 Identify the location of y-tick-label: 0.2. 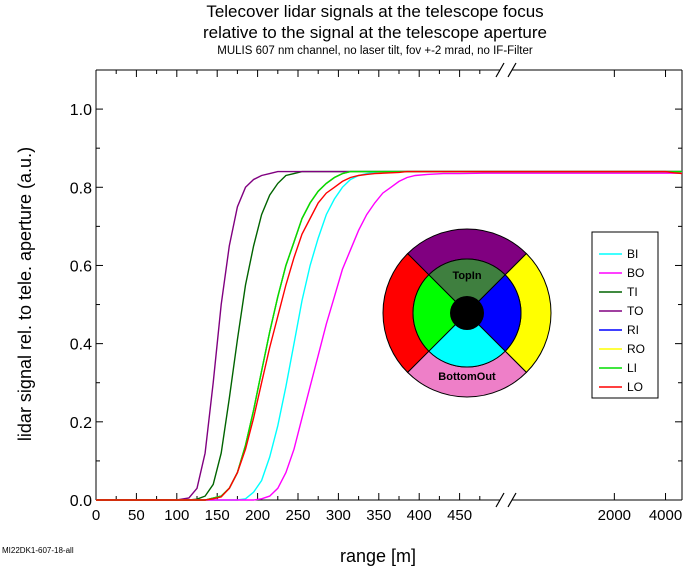
(81, 423).